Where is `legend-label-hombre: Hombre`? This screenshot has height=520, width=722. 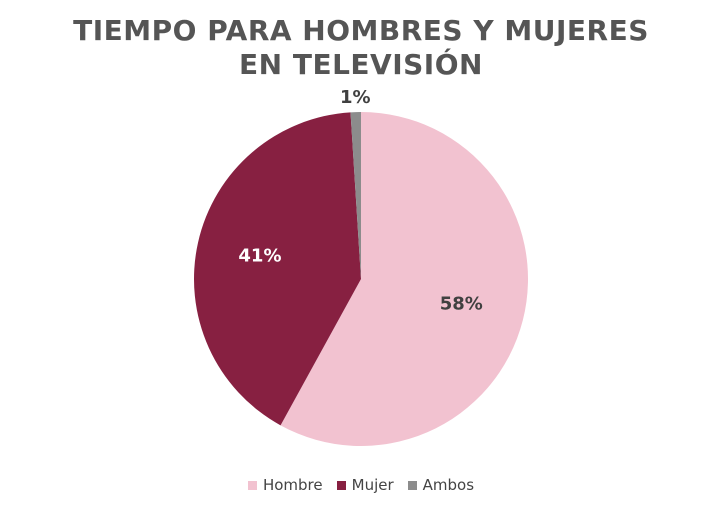 legend-label-hombre: Hombre is located at coordinates (292, 485).